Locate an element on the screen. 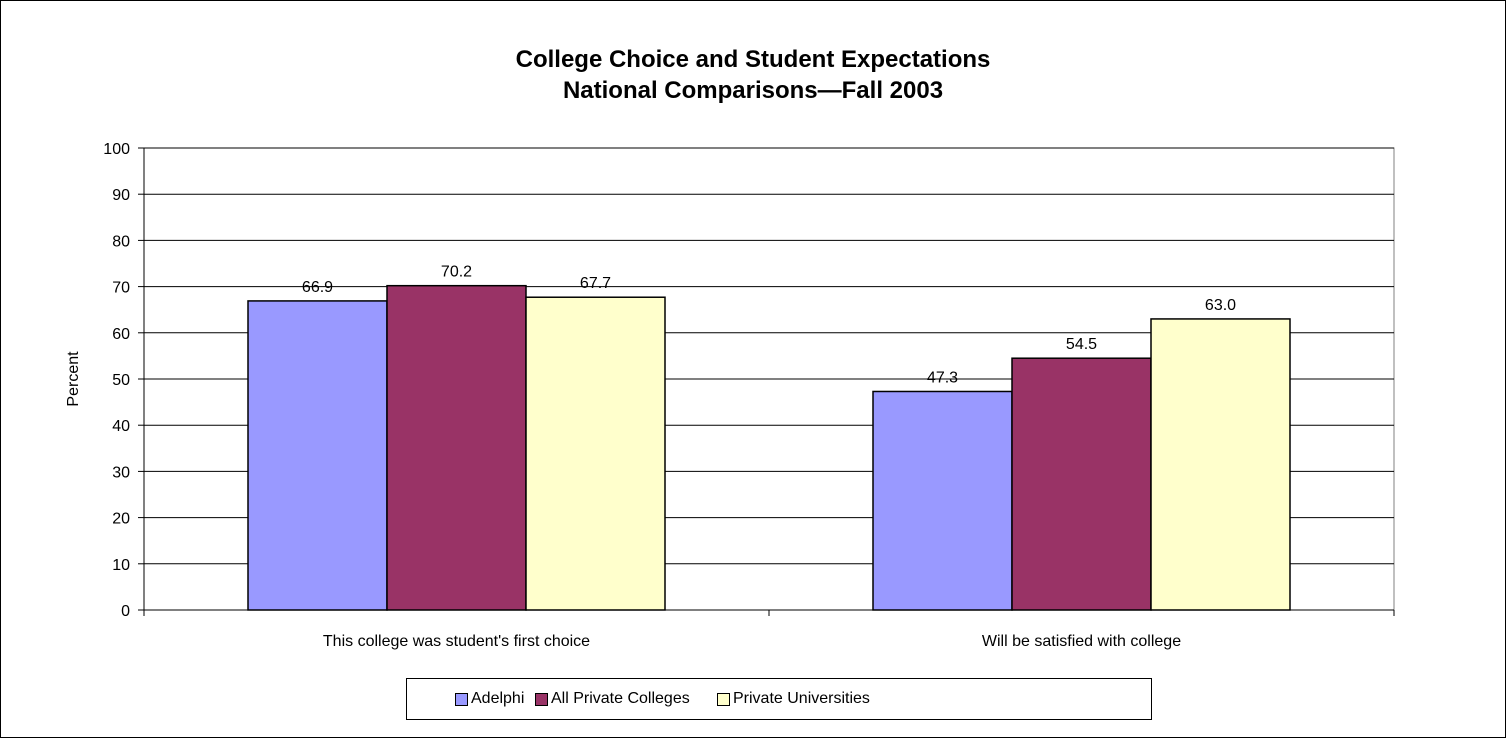 The width and height of the screenshot is (1506, 738). data-label: 63.0 is located at coordinates (1220, 305).